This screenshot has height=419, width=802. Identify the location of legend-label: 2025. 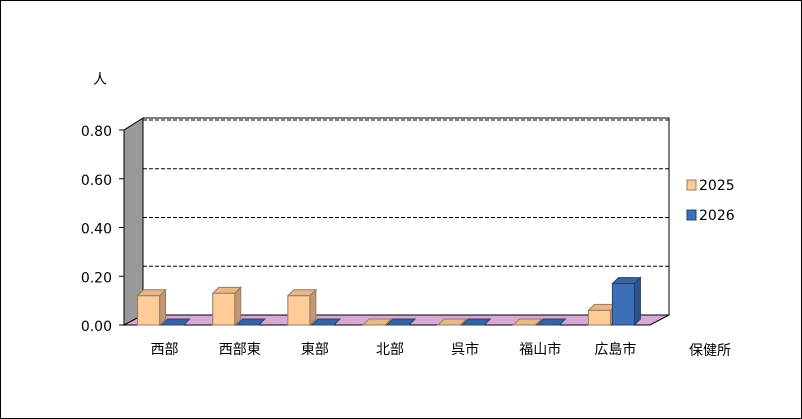
(717, 186).